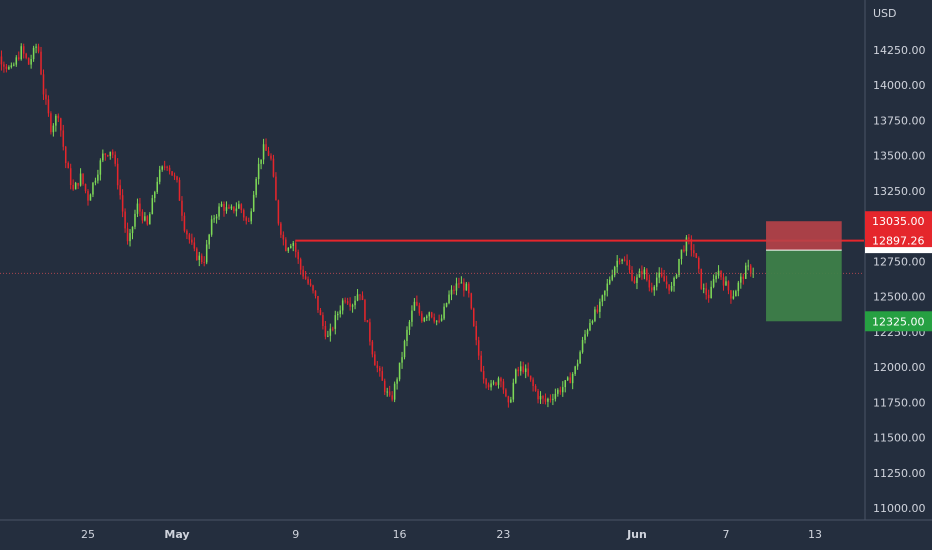 This screenshot has width=932, height=550. What do you see at coordinates (898, 250) in the screenshot?
I see `entry-price-tag` at bounding box center [898, 250].